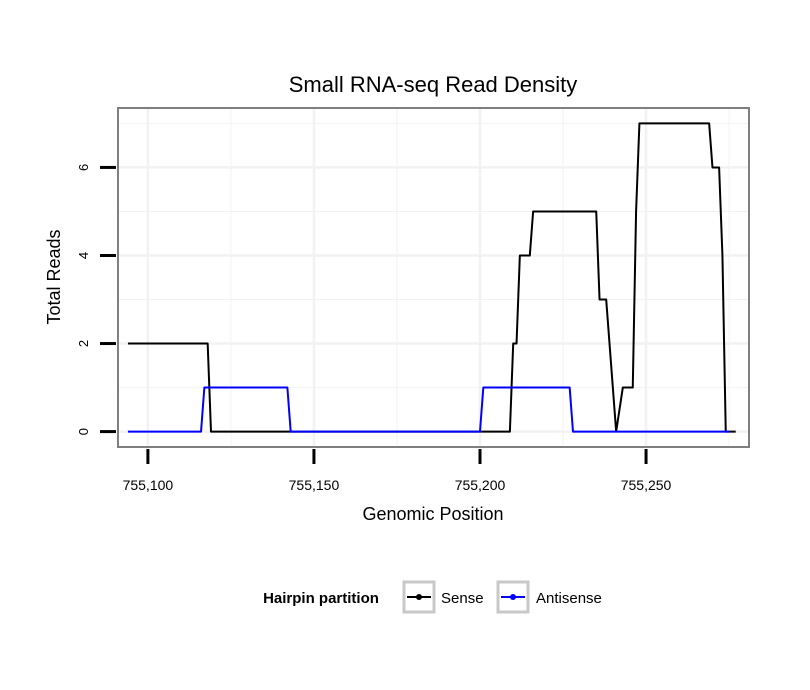 This screenshot has height=690, width=810. I want to click on y-tick-label: 0, so click(83, 431).